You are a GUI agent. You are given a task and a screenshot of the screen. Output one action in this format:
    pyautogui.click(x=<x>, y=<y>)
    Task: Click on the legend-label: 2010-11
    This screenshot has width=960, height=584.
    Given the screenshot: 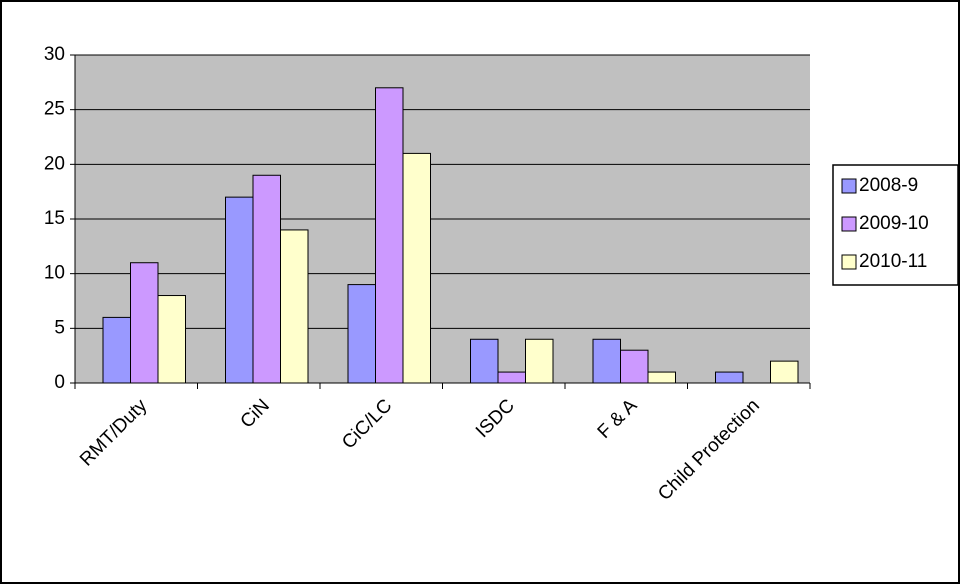 What is the action you would take?
    pyautogui.click(x=893, y=261)
    